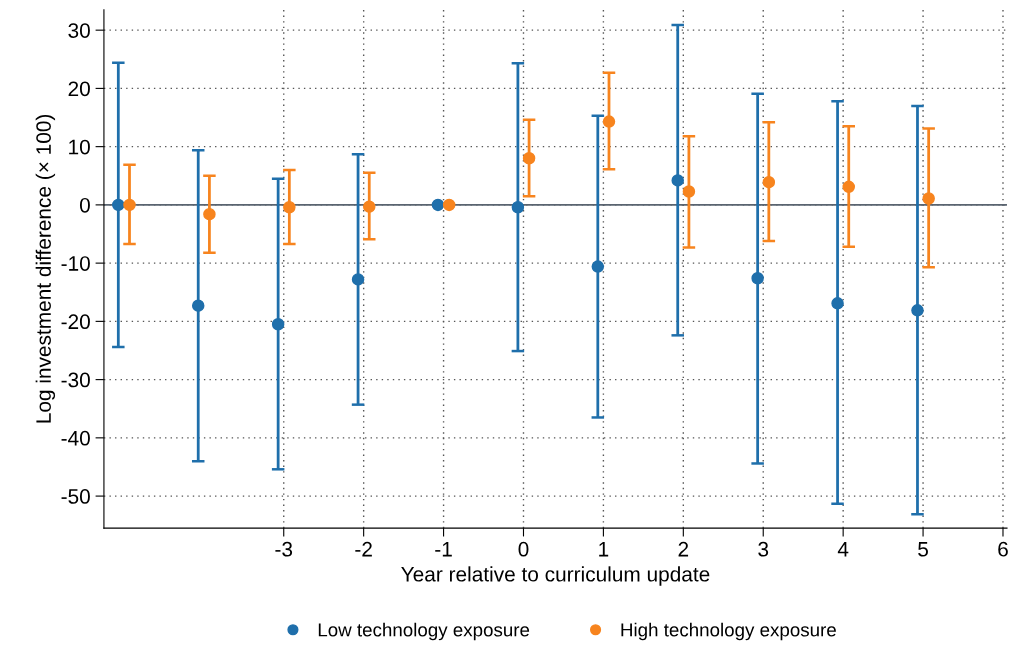  What do you see at coordinates (84, 205) in the screenshot?
I see `y-tick-label: 0` at bounding box center [84, 205].